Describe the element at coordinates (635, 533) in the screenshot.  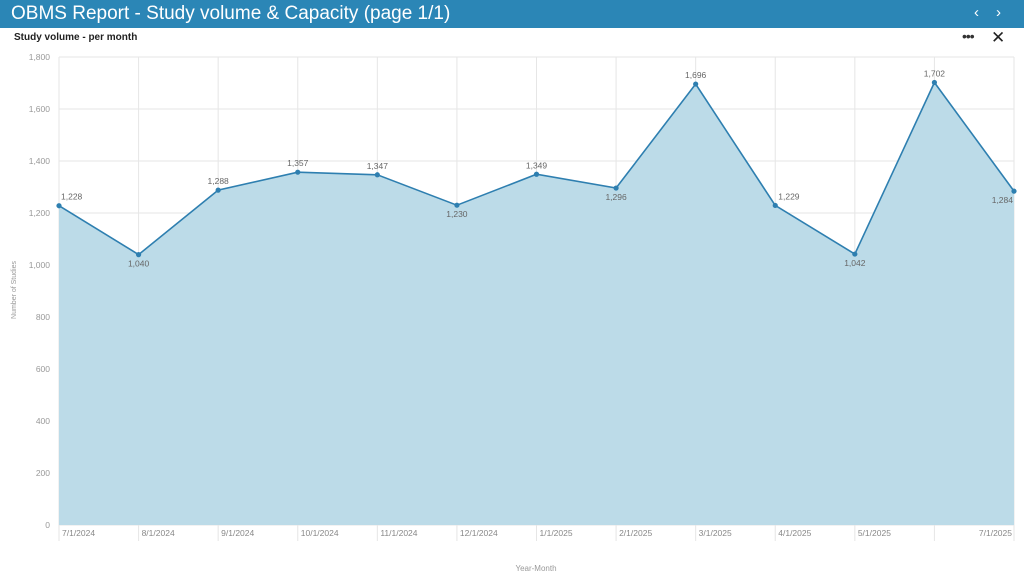
I see `x-tick-label: 2/1/2025` at that location.